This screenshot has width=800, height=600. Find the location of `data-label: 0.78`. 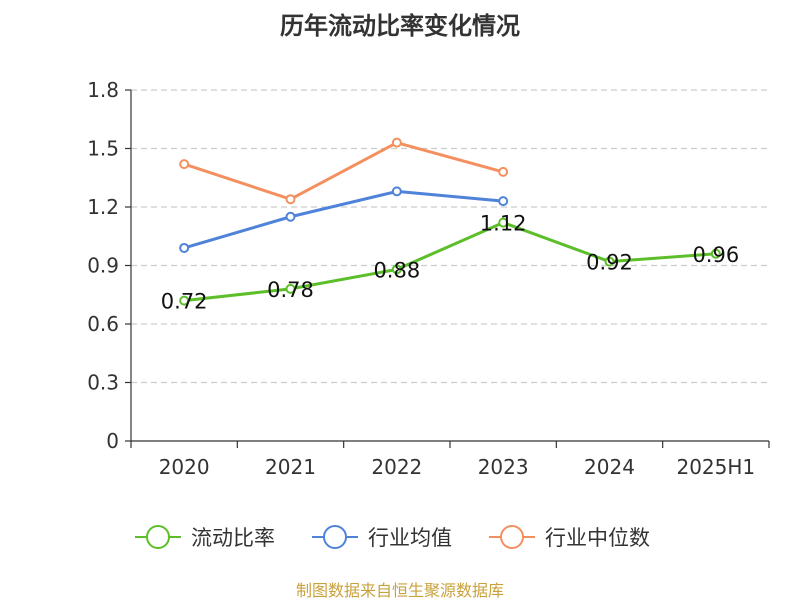

data-label: 0.78 is located at coordinates (290, 290).